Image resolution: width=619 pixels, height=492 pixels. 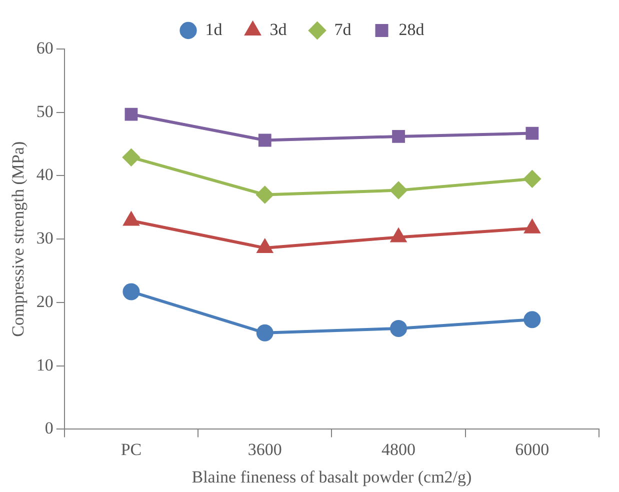 I want to click on x-tick-label: 6000, so click(x=532, y=449).